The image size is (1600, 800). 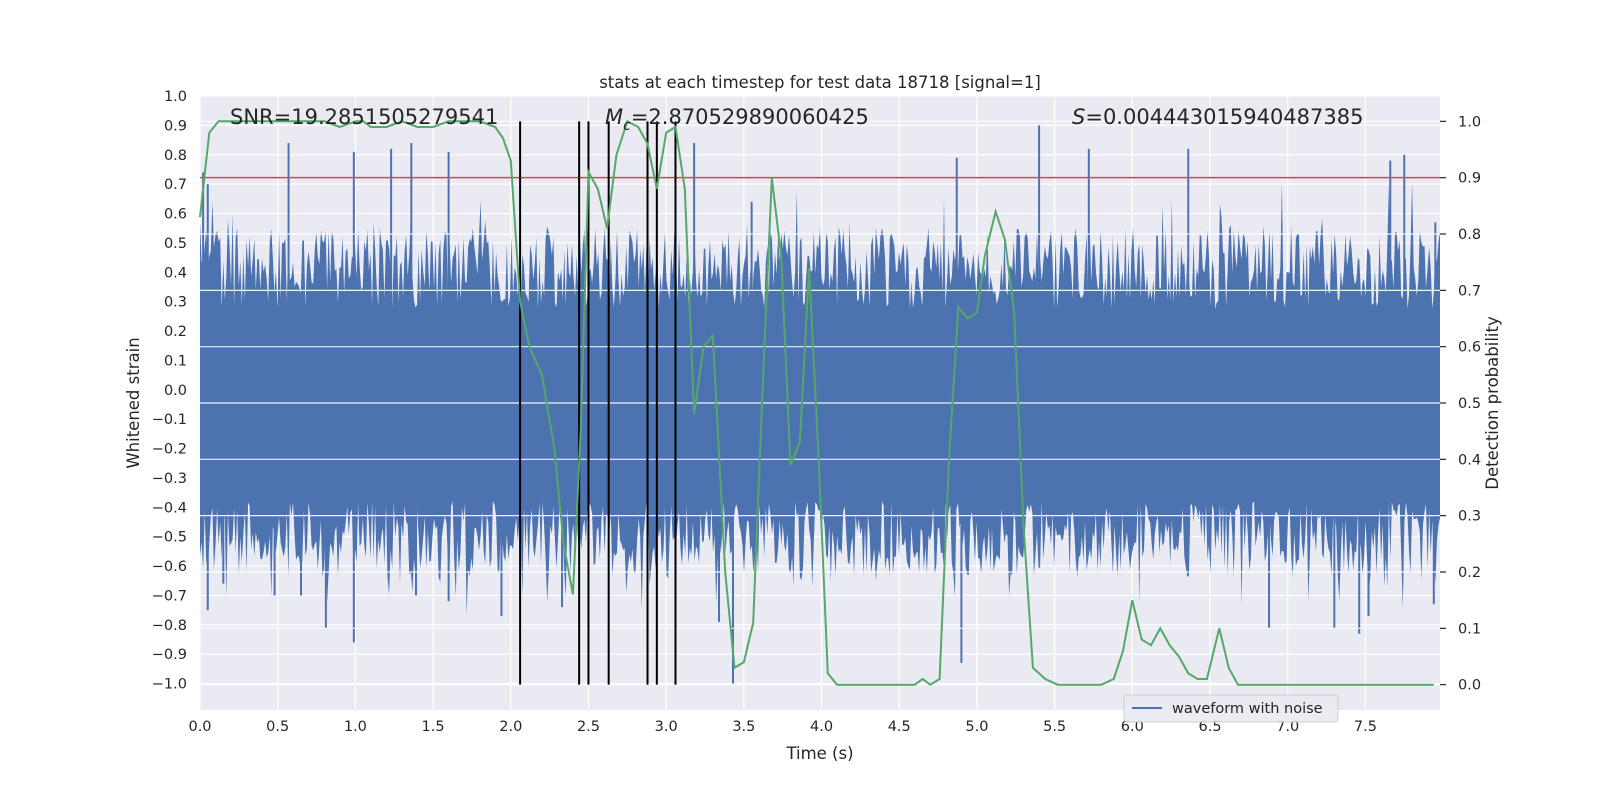 What do you see at coordinates (175, 332) in the screenshot?
I see `y-tick-label: 0.2` at bounding box center [175, 332].